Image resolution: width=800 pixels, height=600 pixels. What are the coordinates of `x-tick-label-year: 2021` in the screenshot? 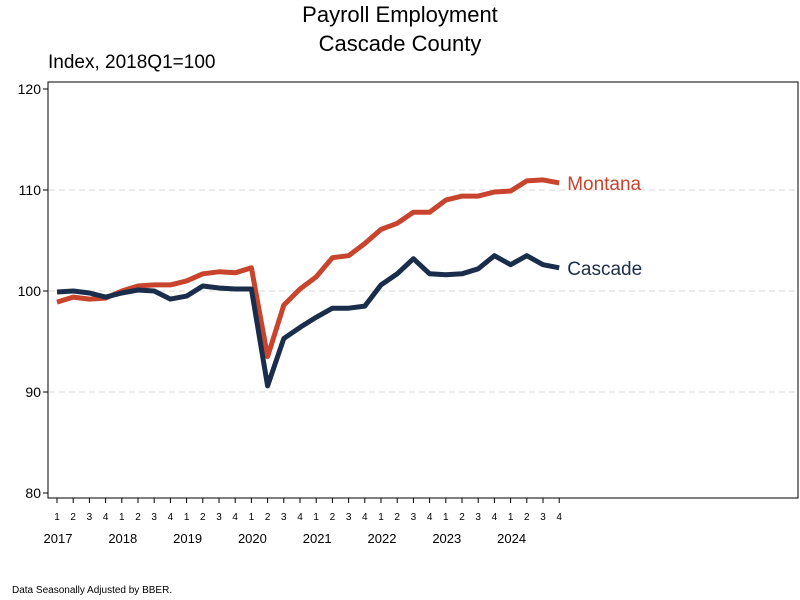 It's located at (317, 538).